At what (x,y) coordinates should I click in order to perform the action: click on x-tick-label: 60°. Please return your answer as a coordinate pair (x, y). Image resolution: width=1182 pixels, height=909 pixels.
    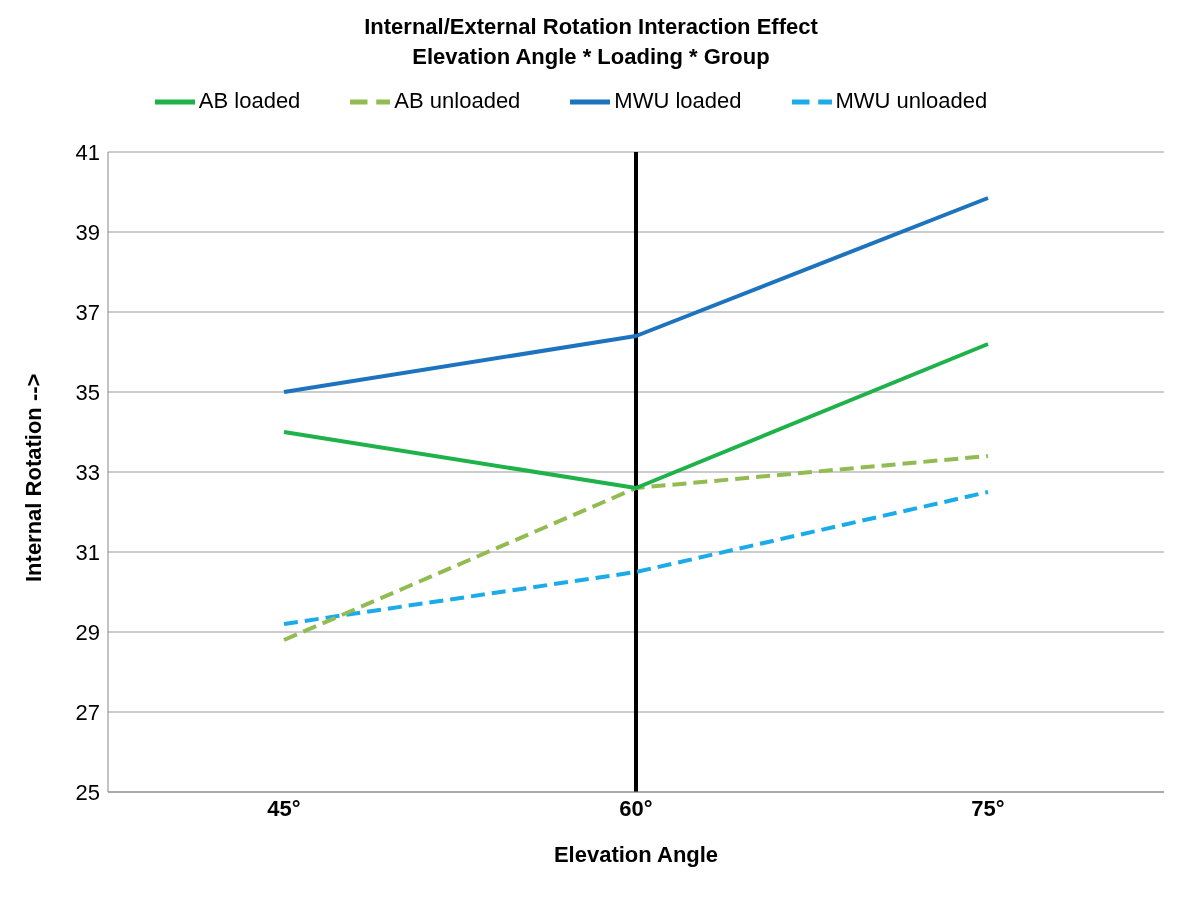
    Looking at the image, I should click on (636, 808).